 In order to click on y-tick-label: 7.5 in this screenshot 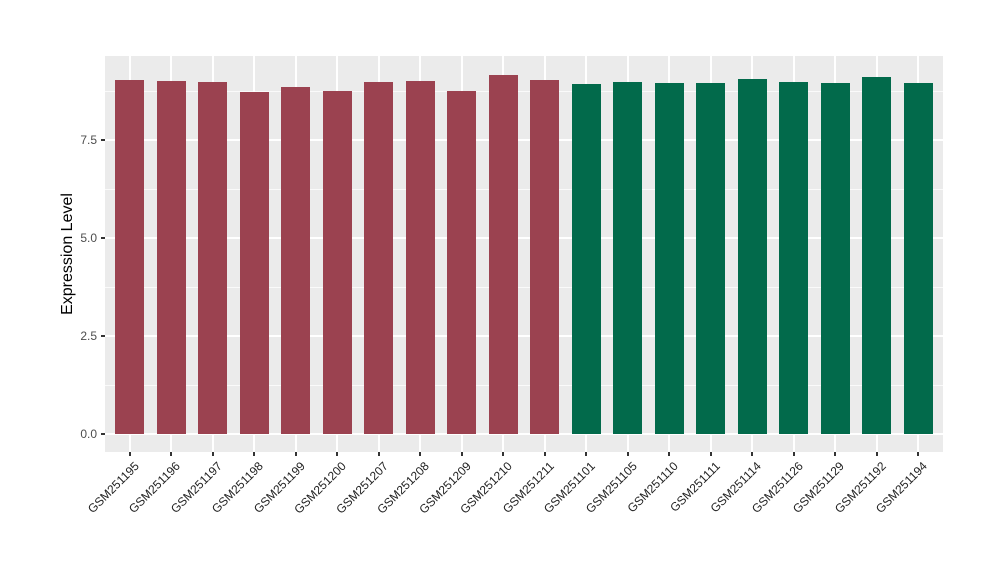, I will do `click(88, 140)`.